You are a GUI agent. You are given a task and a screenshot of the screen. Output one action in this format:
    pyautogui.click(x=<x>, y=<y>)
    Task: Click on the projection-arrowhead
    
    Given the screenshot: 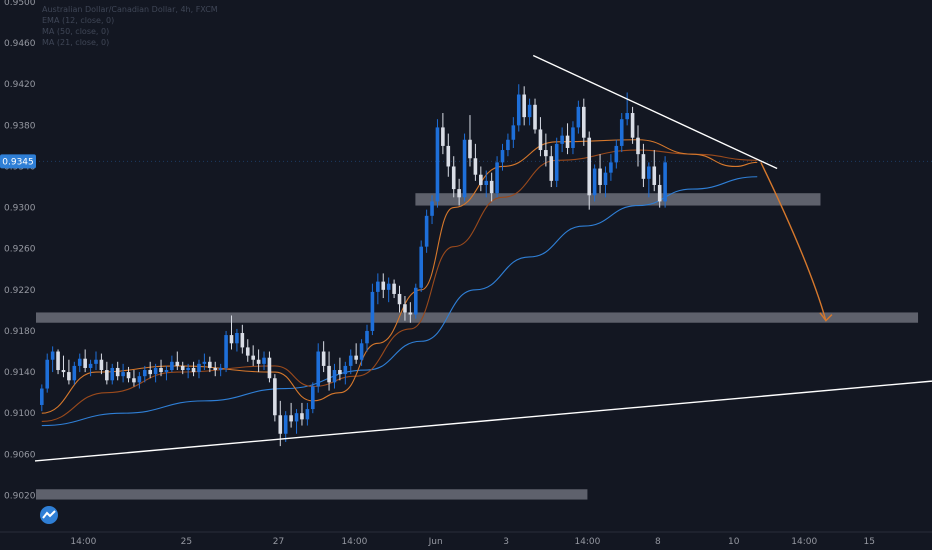 What is the action you would take?
    pyautogui.click(x=826, y=317)
    